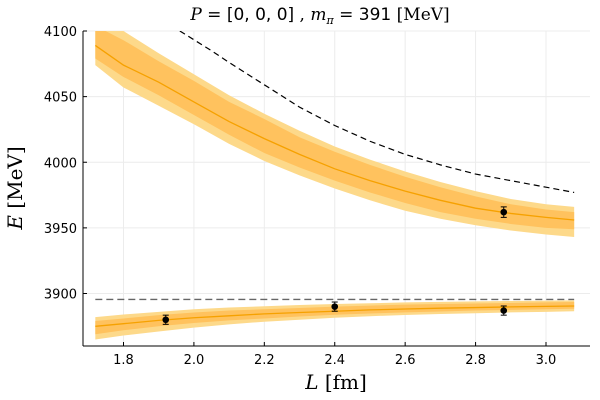 The image size is (600, 400). Describe the element at coordinates (214, 15) in the screenshot. I see `title-eq1: =` at that location.